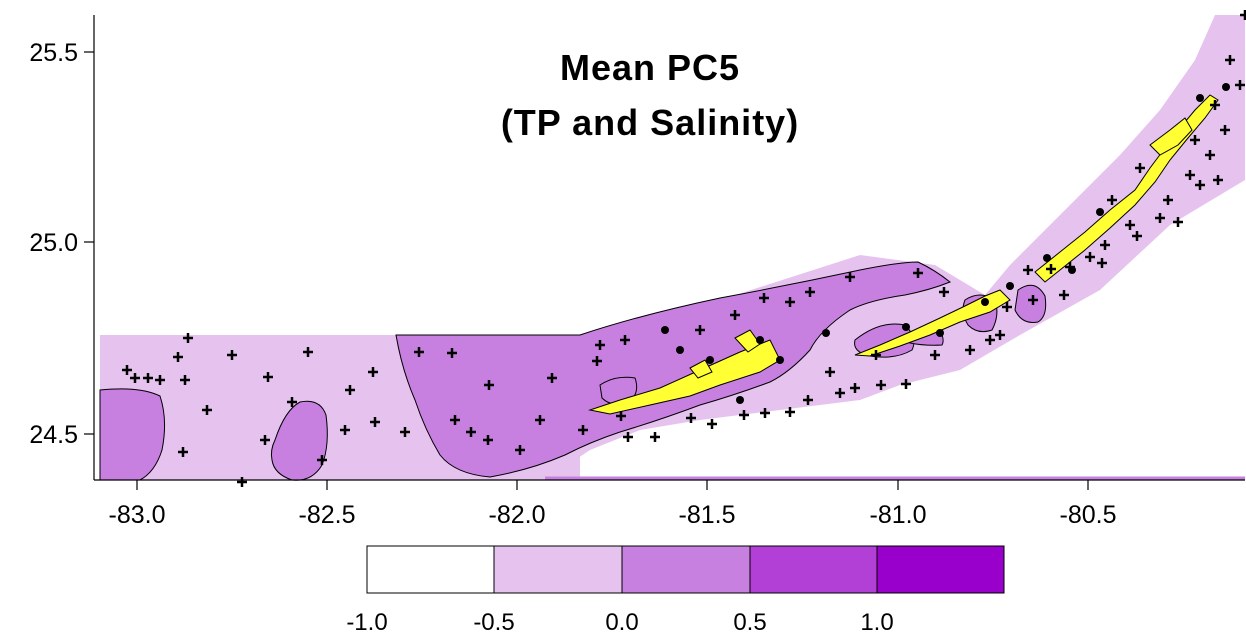 This screenshot has width=1246, height=639. I want to click on color-legend, so click(685, 569).